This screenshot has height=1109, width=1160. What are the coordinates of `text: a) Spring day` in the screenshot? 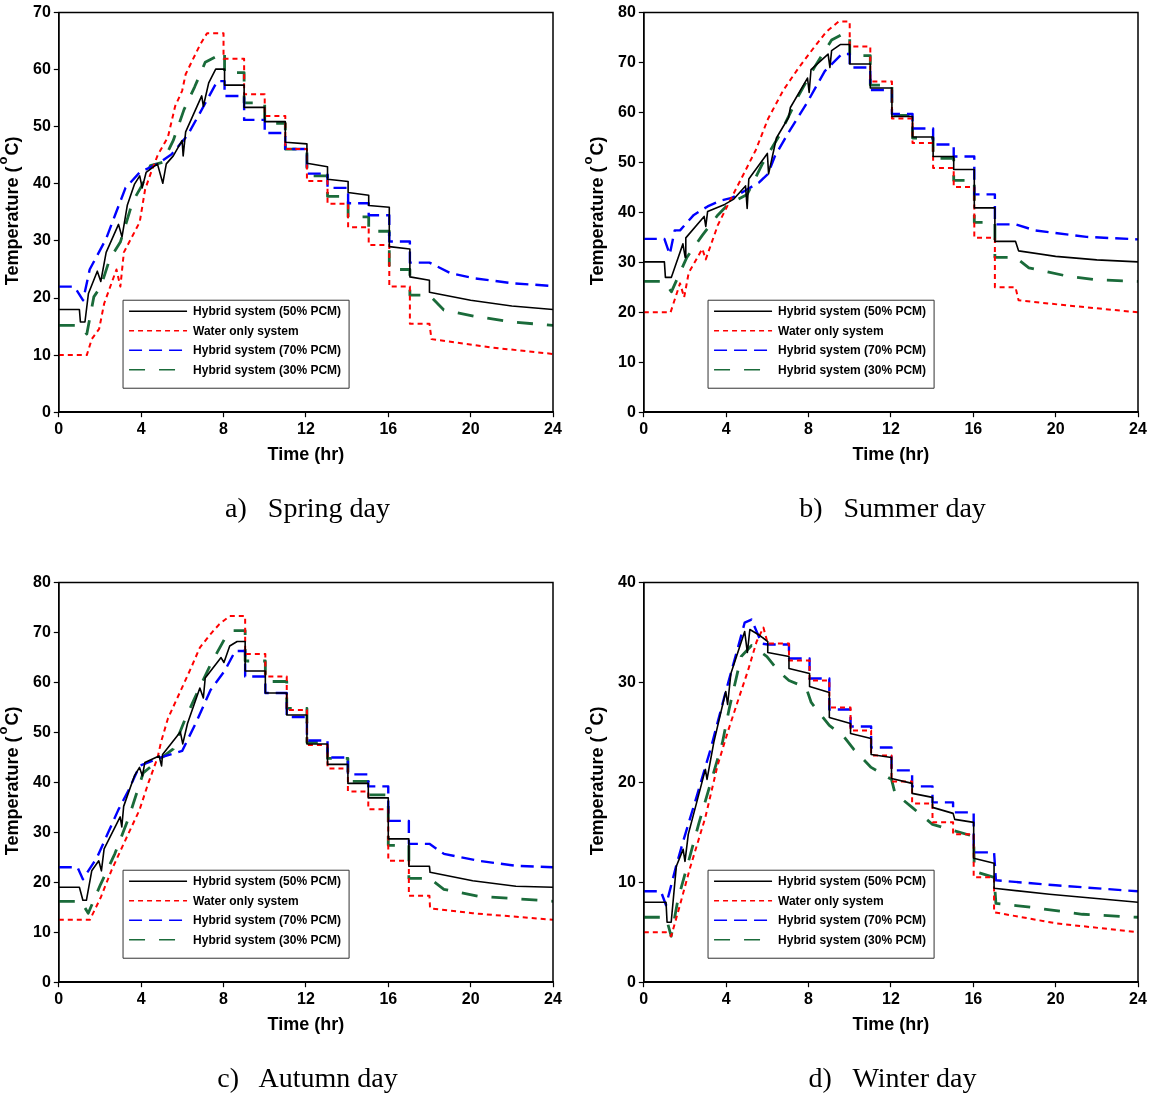 It's located at (307, 508).